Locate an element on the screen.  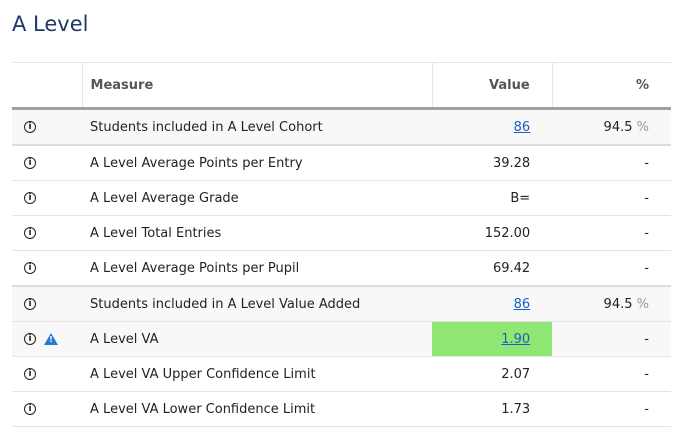
page-title: A Level is located at coordinates (50, 24).